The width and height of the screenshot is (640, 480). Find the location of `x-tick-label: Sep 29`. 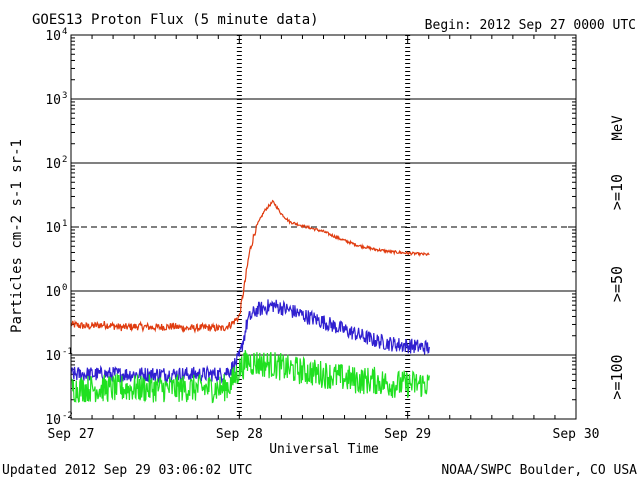

x-tick-label: Sep 29 is located at coordinates (407, 434).